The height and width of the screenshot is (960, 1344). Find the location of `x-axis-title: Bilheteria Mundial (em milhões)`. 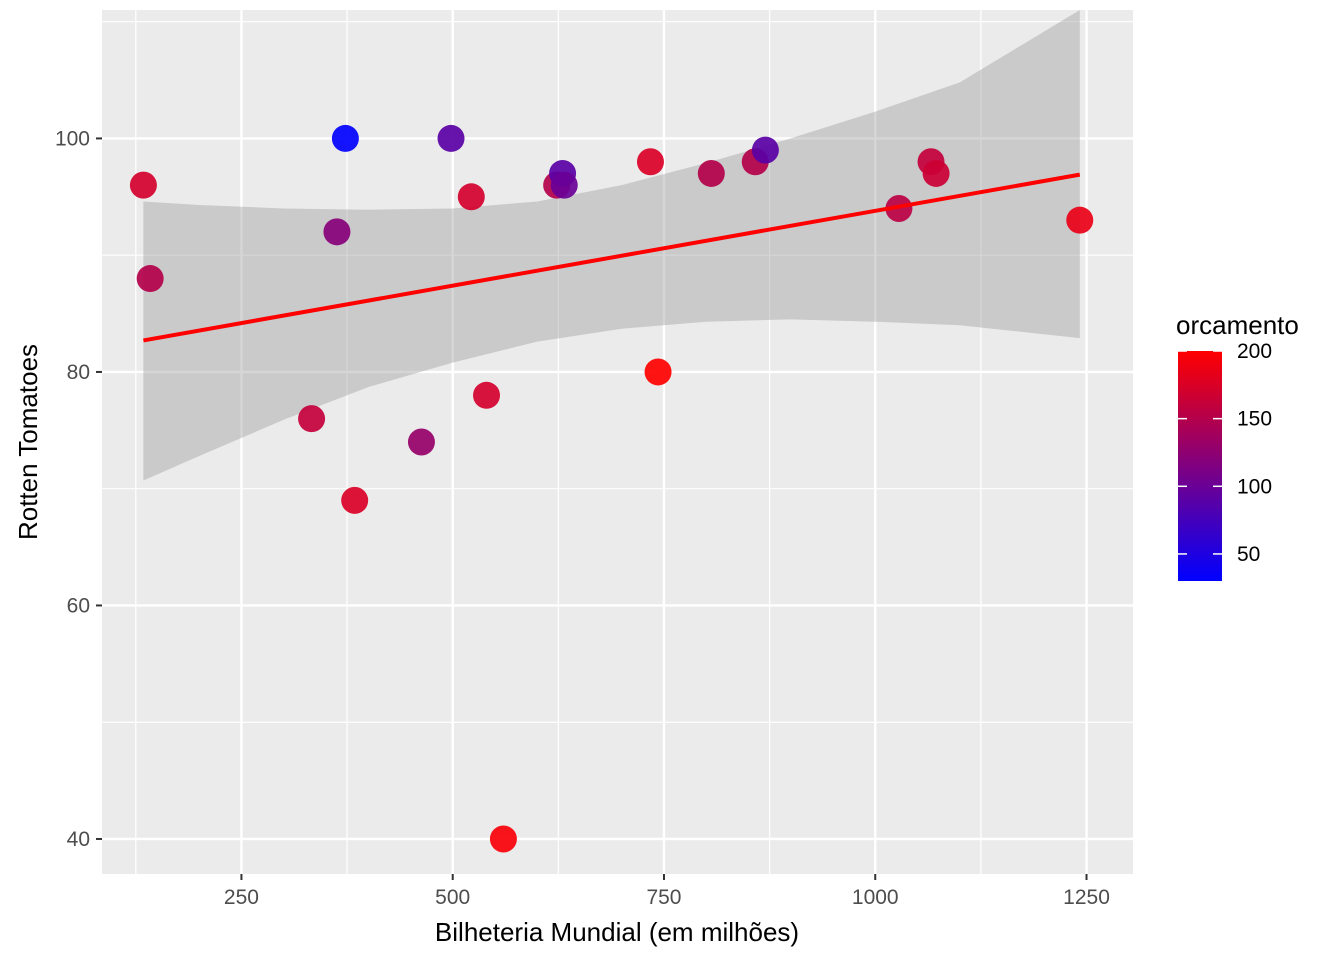

x-axis-title: Bilheteria Mundial (em milhões) is located at coordinates (617, 932).